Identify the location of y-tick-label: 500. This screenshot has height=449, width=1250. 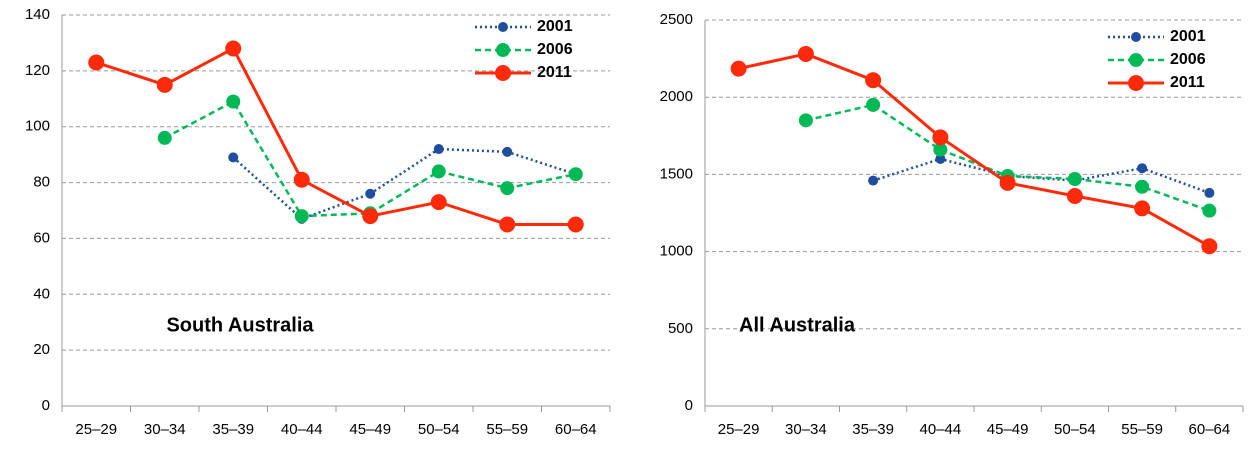
(680, 328).